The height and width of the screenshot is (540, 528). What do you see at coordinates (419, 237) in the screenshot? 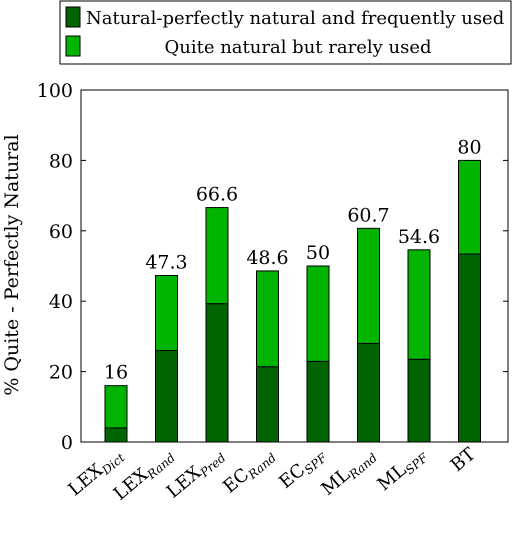
I see `bar-total-label: 54.6` at bounding box center [419, 237].